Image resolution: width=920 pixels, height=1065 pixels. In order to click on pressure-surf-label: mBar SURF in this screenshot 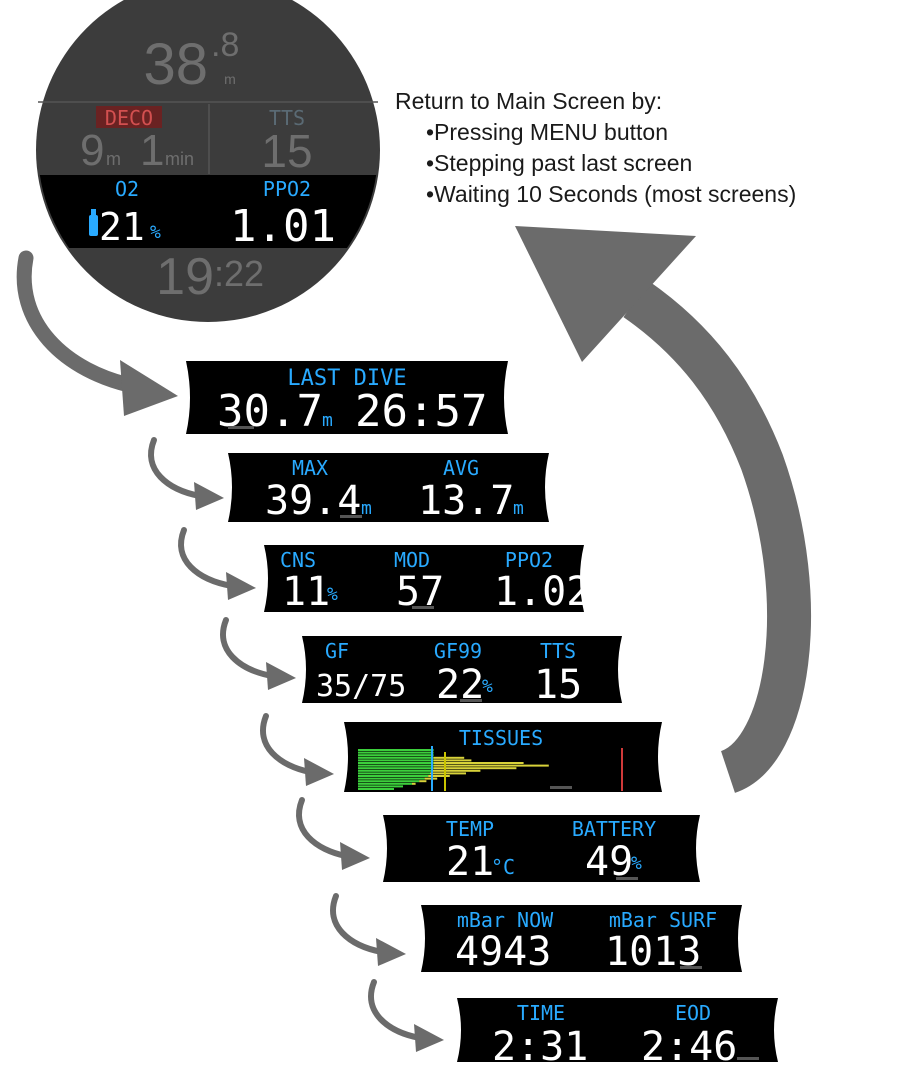, I will do `click(663, 920)`.